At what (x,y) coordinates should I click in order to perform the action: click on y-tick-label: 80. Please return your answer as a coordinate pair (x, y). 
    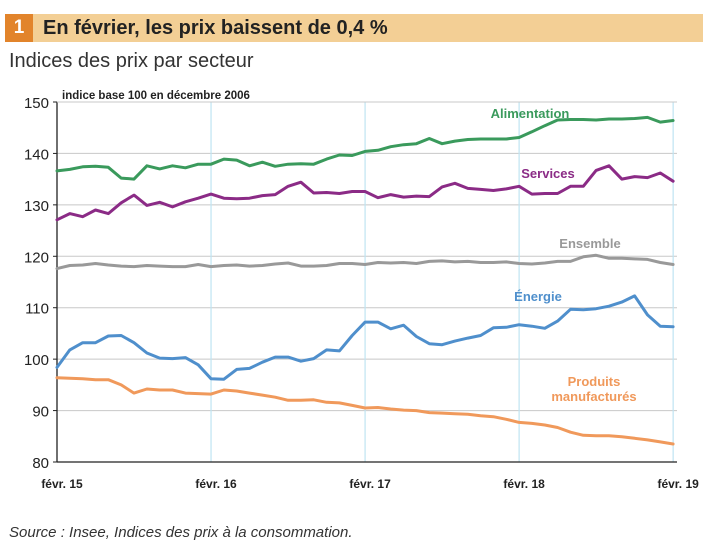
    Looking at the image, I should click on (40, 463).